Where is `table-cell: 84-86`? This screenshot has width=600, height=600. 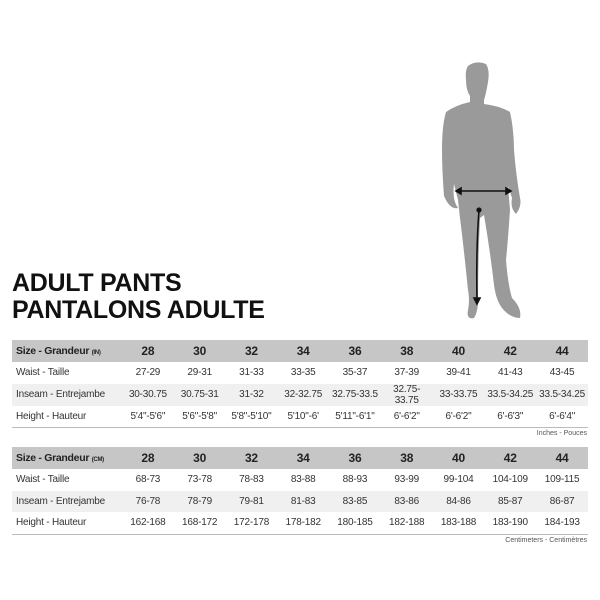 table-cell: 84-86 is located at coordinates (458, 501).